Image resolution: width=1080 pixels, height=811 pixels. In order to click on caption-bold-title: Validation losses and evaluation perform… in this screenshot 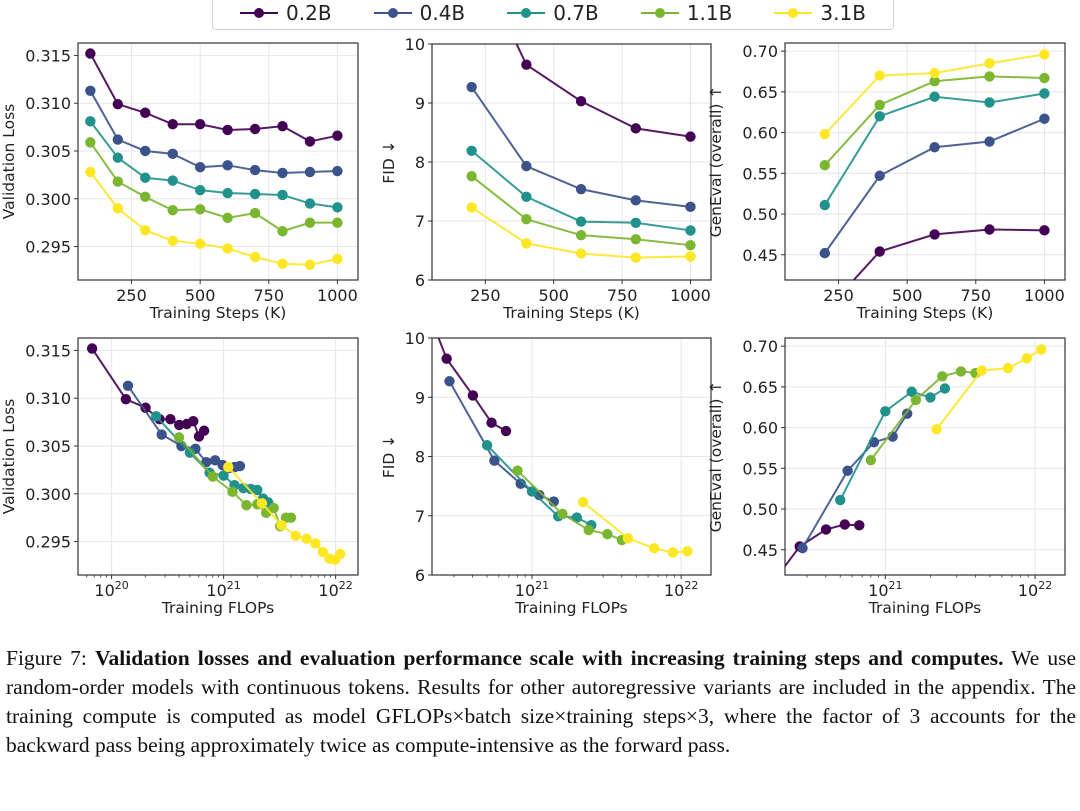, I will do `click(549, 658)`.